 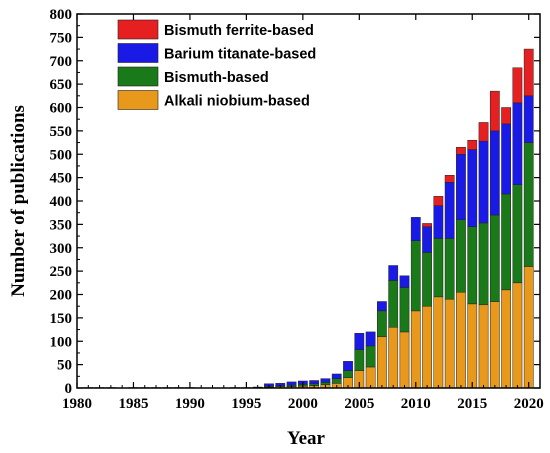 I want to click on bar-alkali-niobium-based-2007, so click(x=382, y=362).